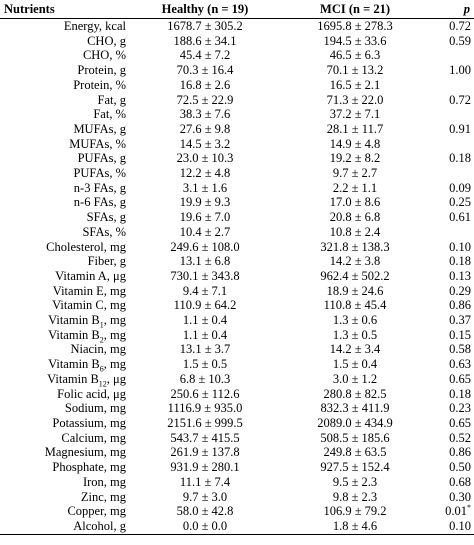 Image resolution: width=474 pixels, height=545 pixels. Describe the element at coordinates (237, 158) in the screenshot. I see `table-row: PUFAs, g 23.0 ± 10.3 19.2 ± 8.2 0.18` at that location.